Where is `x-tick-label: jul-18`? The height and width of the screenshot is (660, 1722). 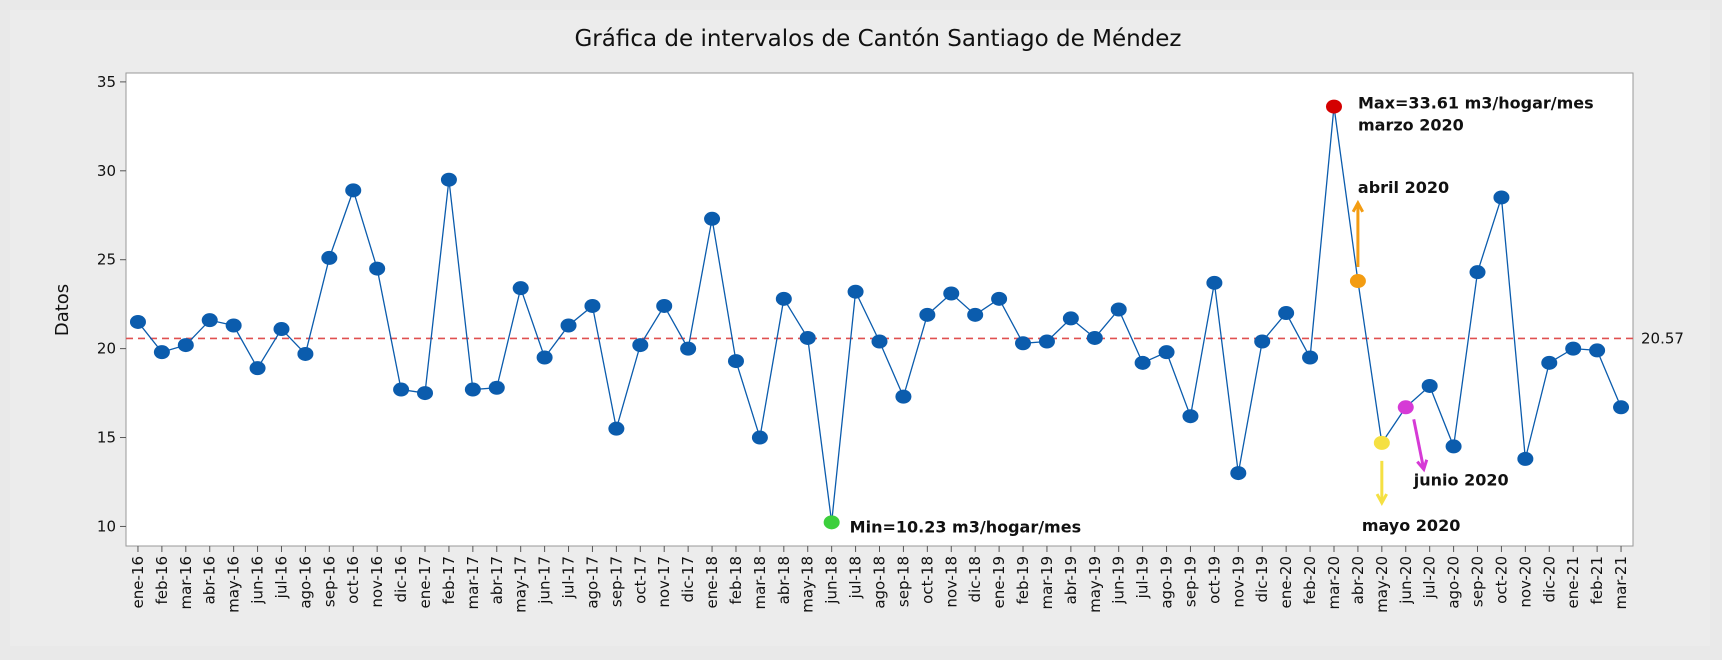 x-tick-label: jul-18 is located at coordinates (856, 577).